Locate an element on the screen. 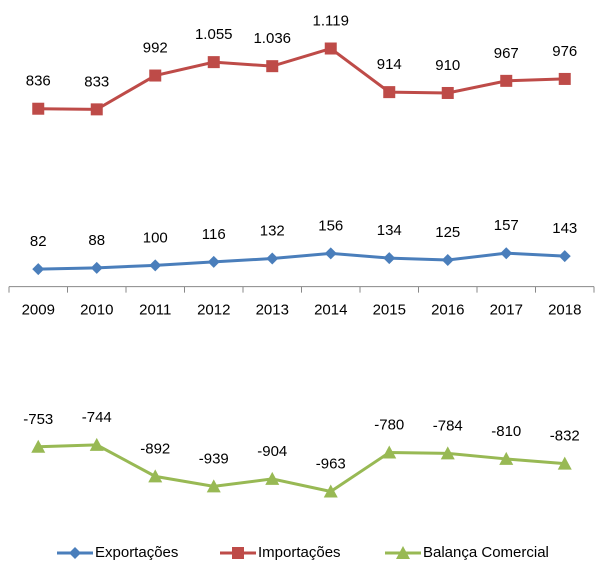 The height and width of the screenshot is (565, 595). data-label: 1.119 is located at coordinates (331, 20).